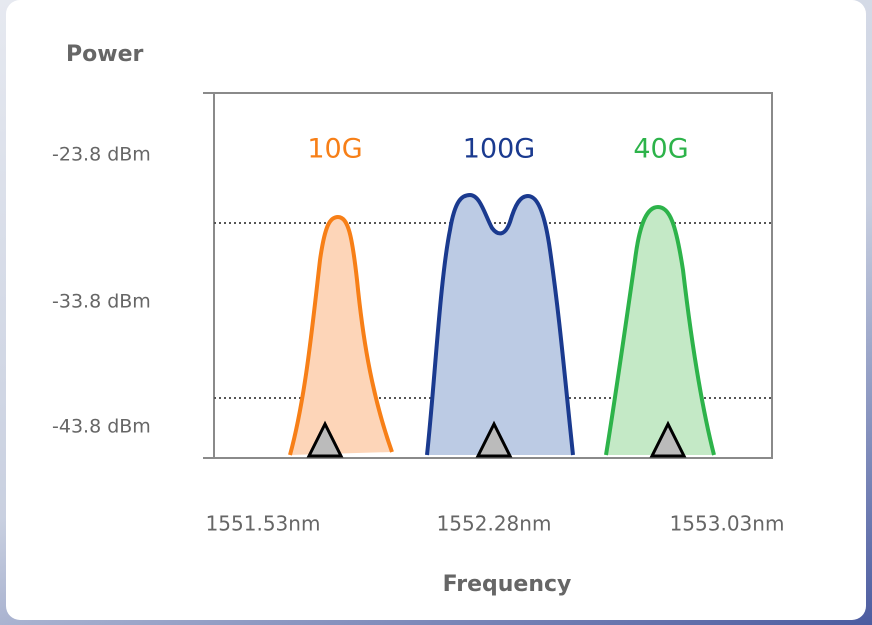 This screenshot has height=625, width=872. Describe the element at coordinates (500, 324) in the screenshot. I see `spectrum-100g` at that location.